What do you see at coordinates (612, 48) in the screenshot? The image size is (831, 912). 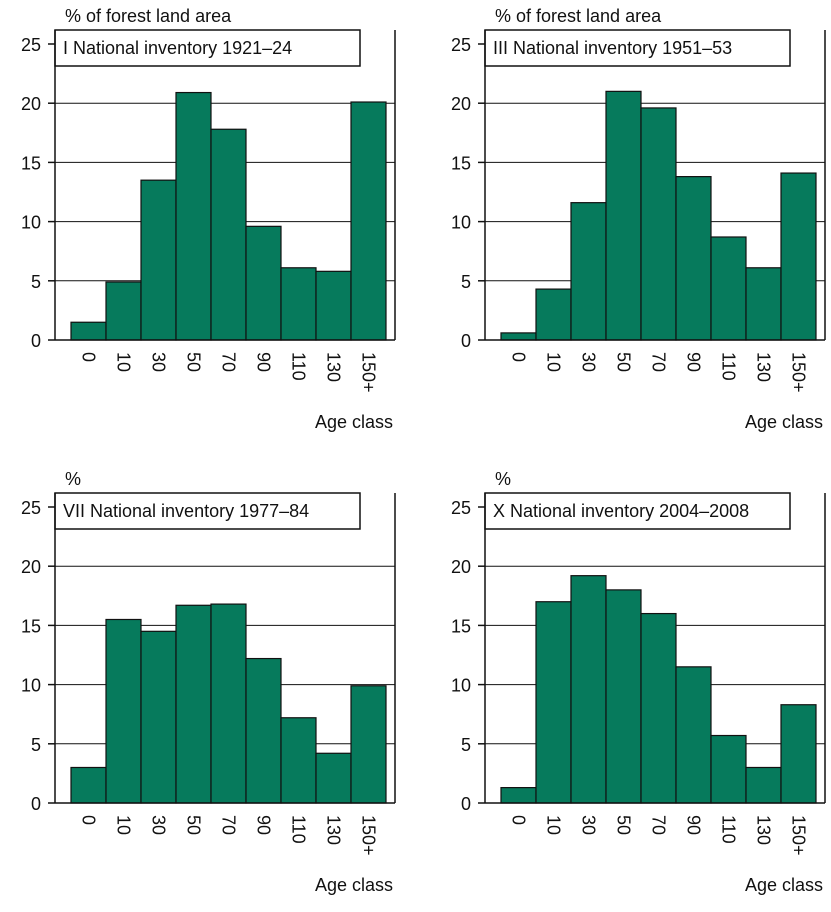 I see `chart-title: III National inventory 1951–53` at bounding box center [612, 48].